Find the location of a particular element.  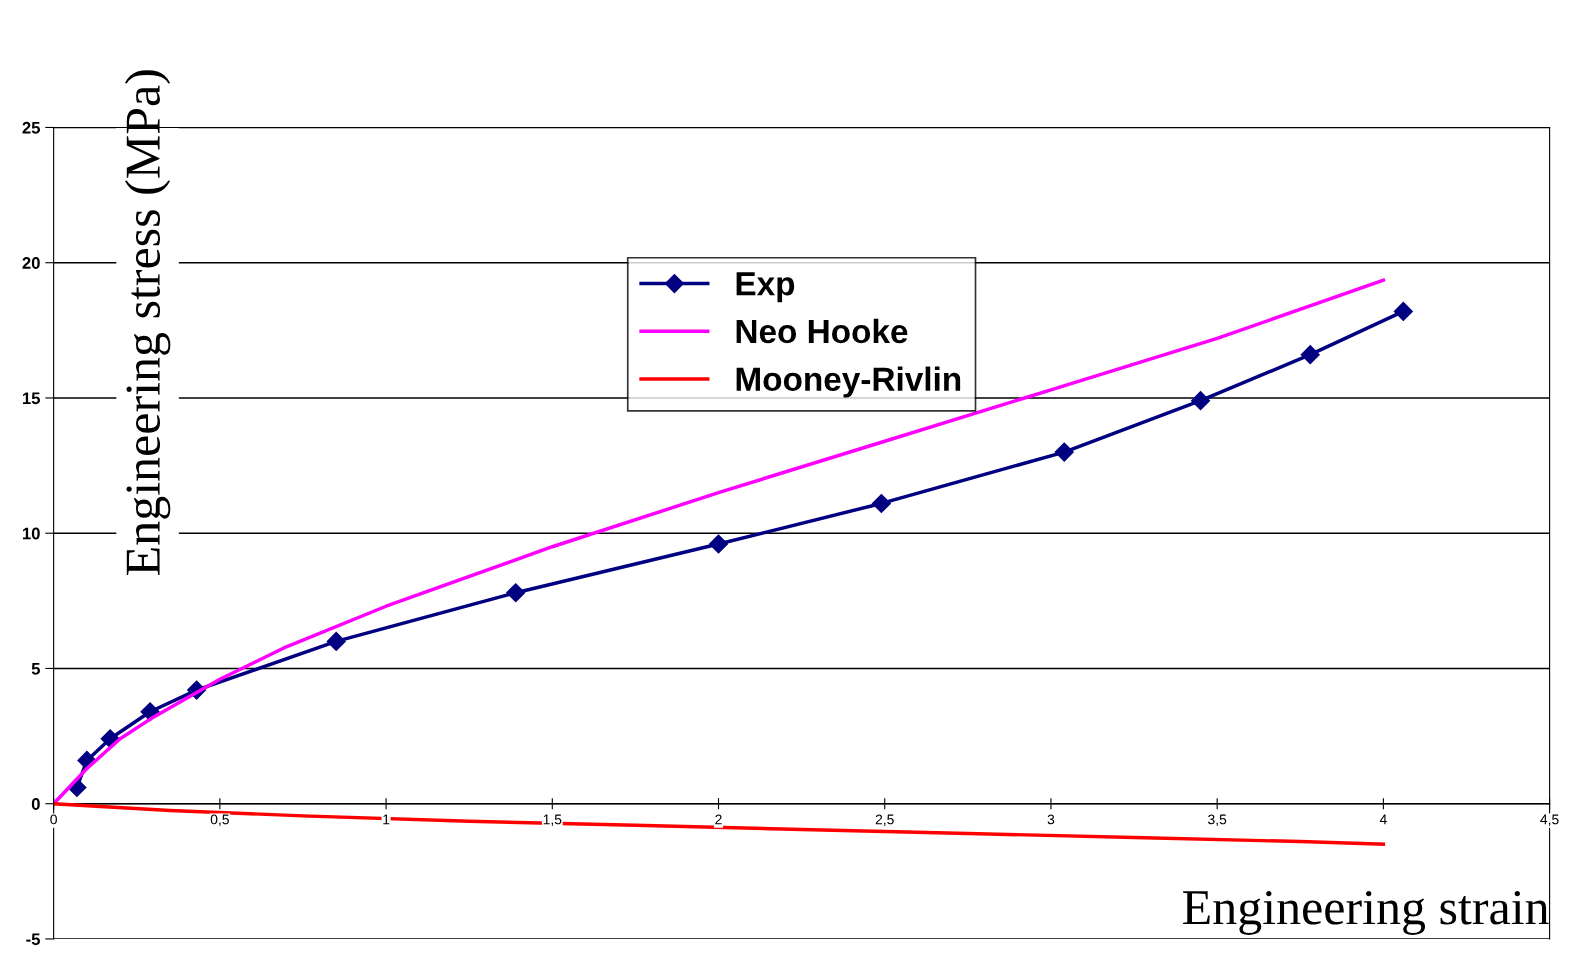

x-tick-label: 2,5 is located at coordinates (884, 820).